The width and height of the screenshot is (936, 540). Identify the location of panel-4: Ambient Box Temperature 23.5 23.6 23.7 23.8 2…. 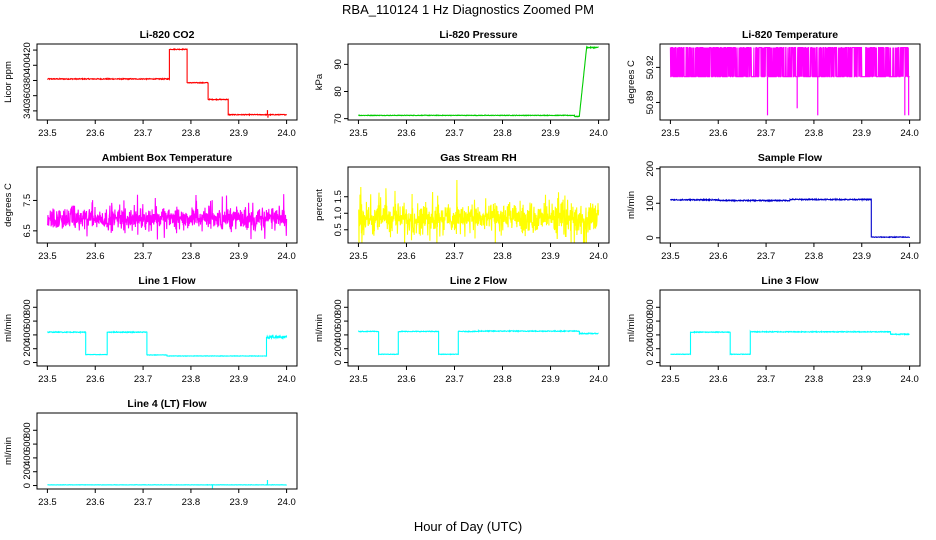
(150, 207).